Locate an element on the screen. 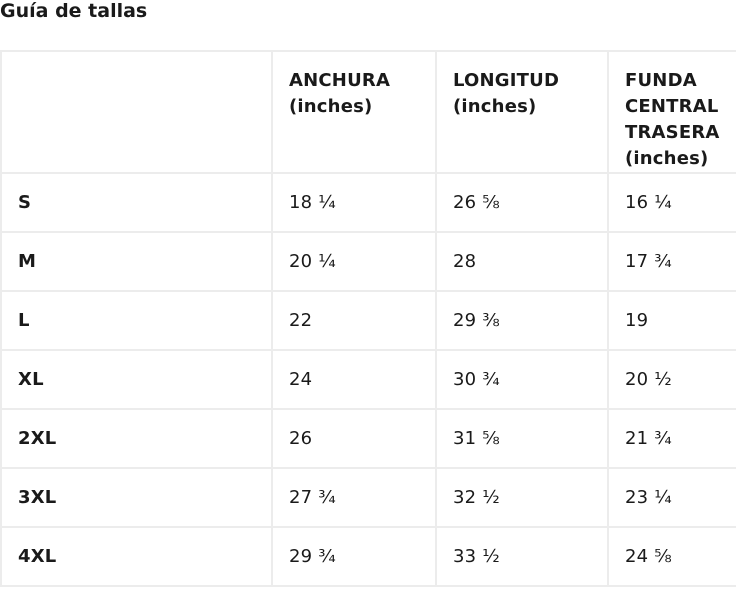  width-cell: 29 ¾ is located at coordinates (354, 556).